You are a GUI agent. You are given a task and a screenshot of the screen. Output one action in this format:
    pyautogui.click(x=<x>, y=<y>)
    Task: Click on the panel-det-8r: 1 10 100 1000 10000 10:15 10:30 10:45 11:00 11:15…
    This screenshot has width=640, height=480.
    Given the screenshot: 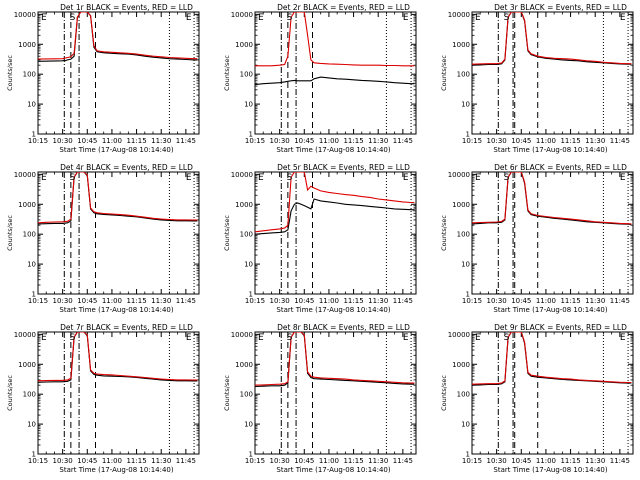 What is the action you would take?
    pyautogui.click(x=320, y=398)
    